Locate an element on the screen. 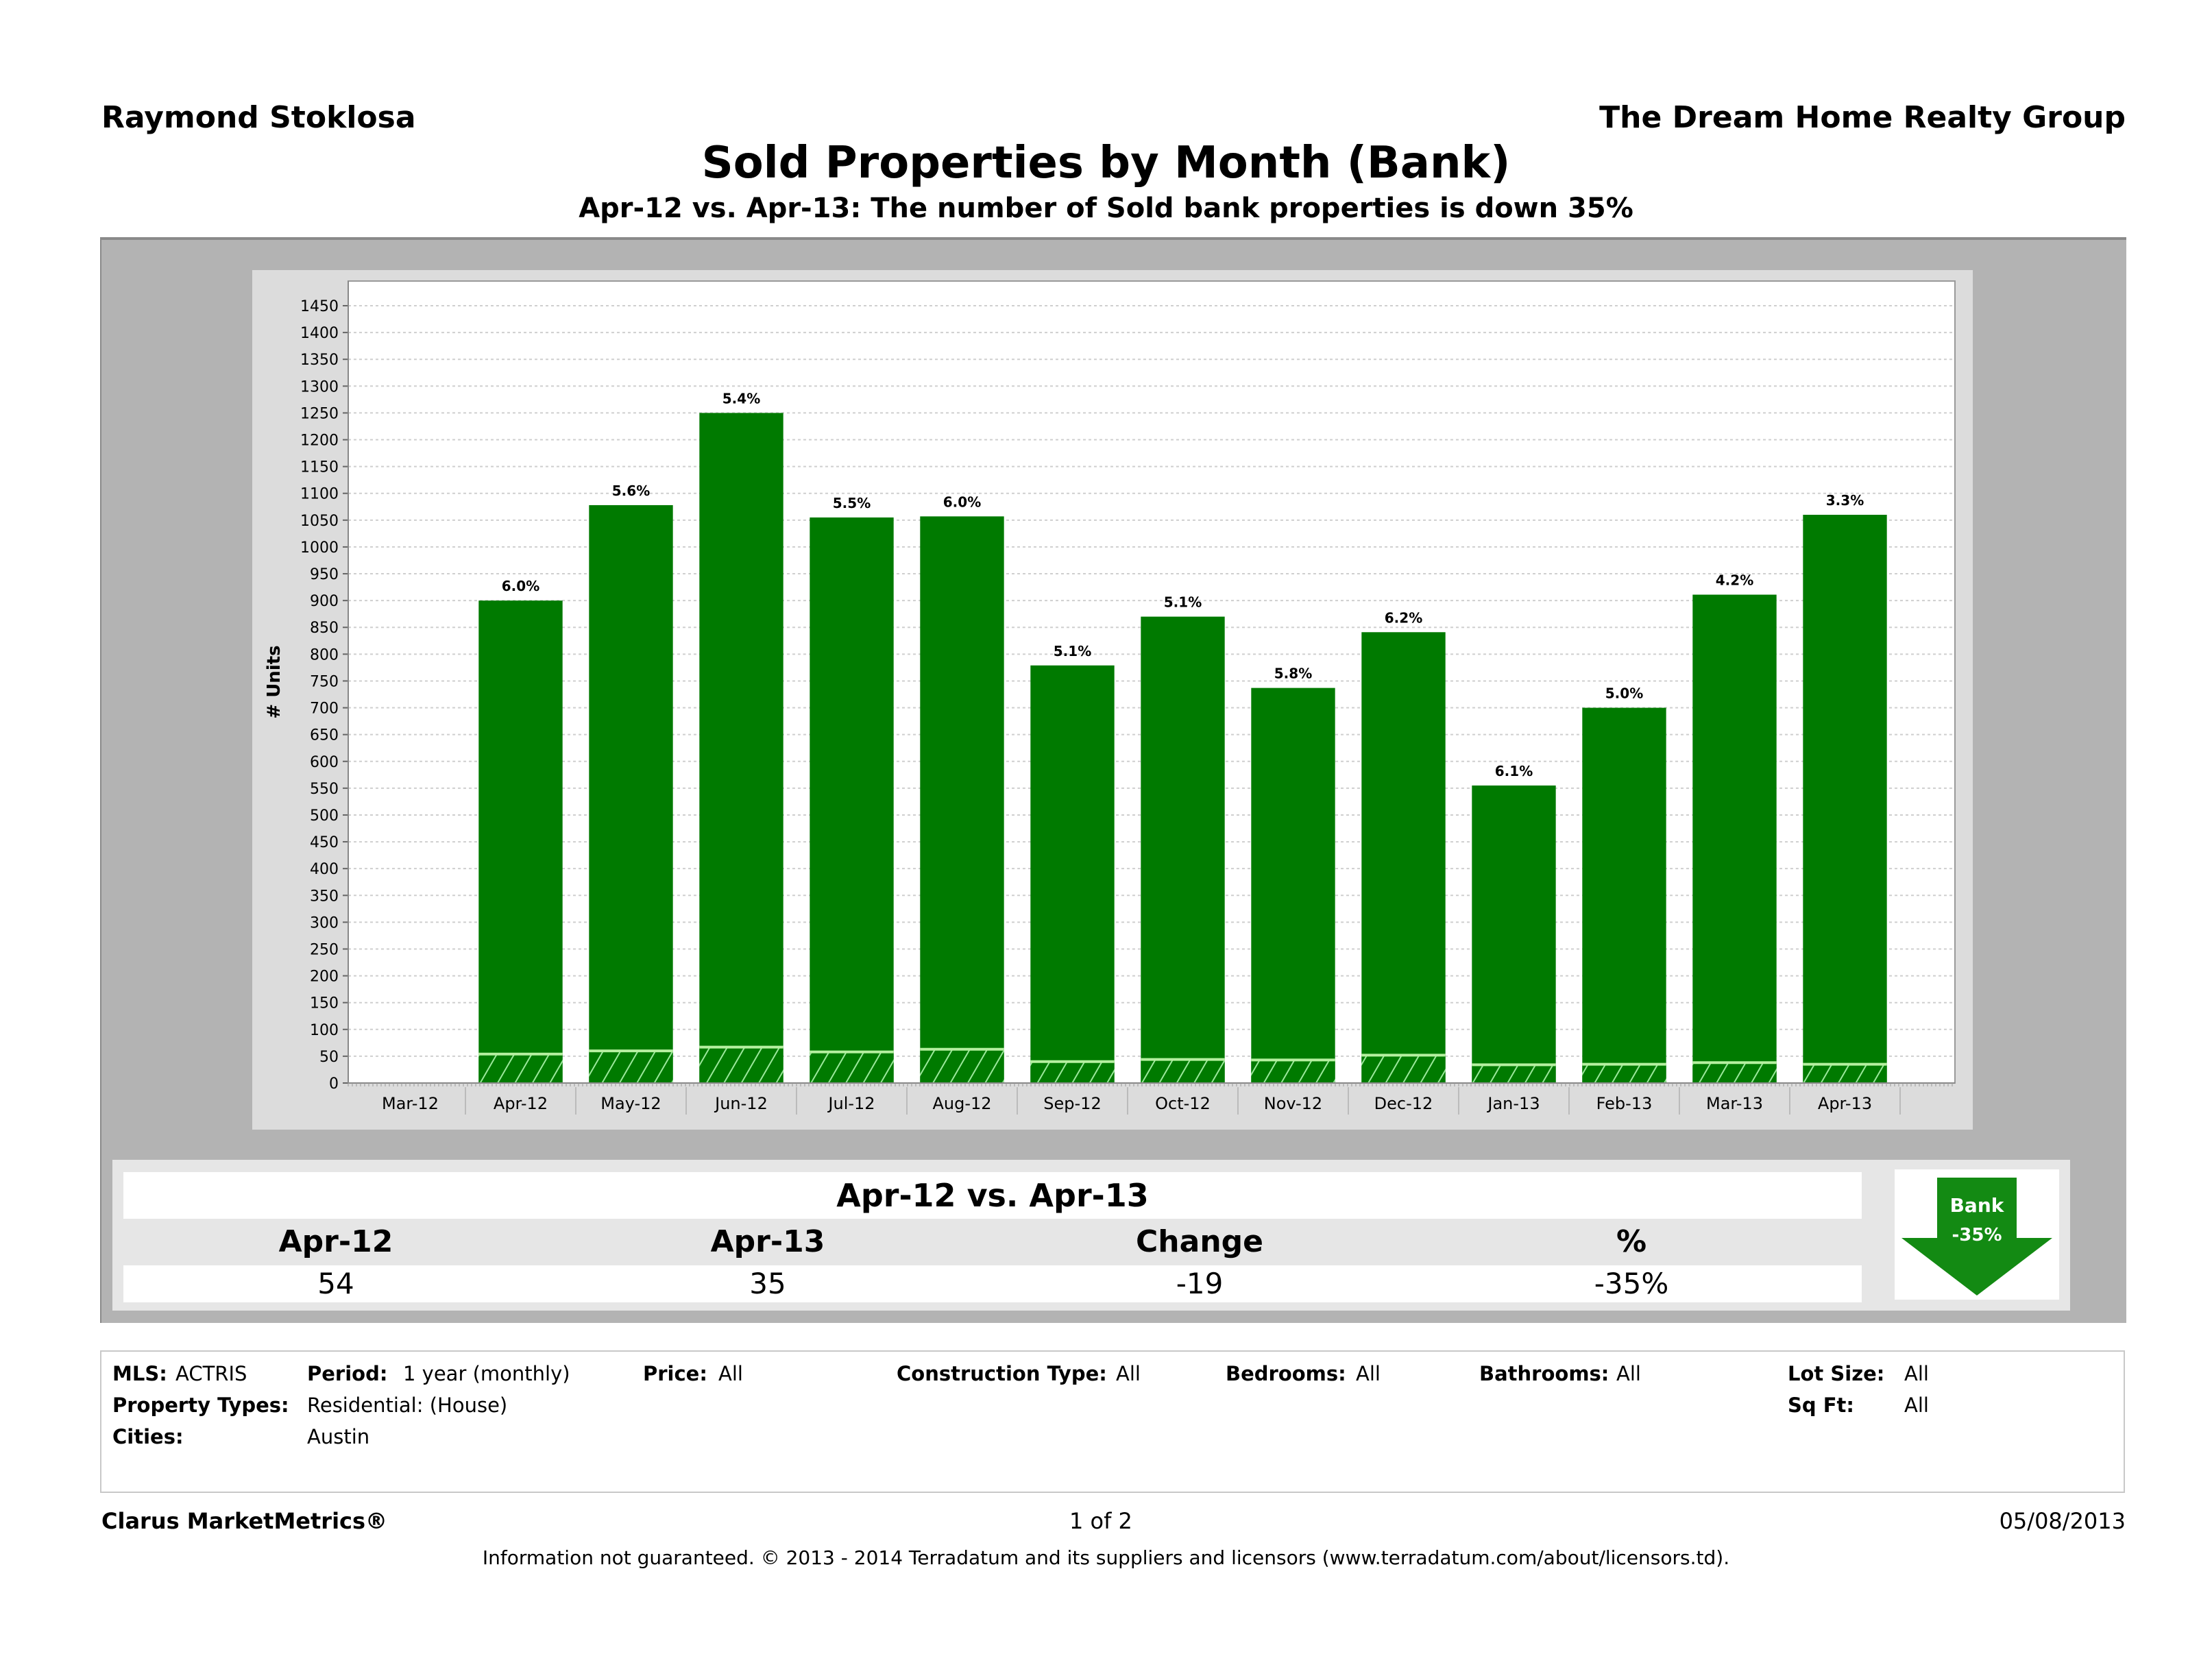  agent-name: Raymond Stoklosa is located at coordinates (258, 117).